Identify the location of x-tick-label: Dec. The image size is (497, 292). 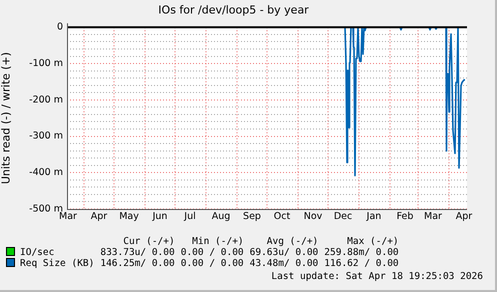
(343, 216).